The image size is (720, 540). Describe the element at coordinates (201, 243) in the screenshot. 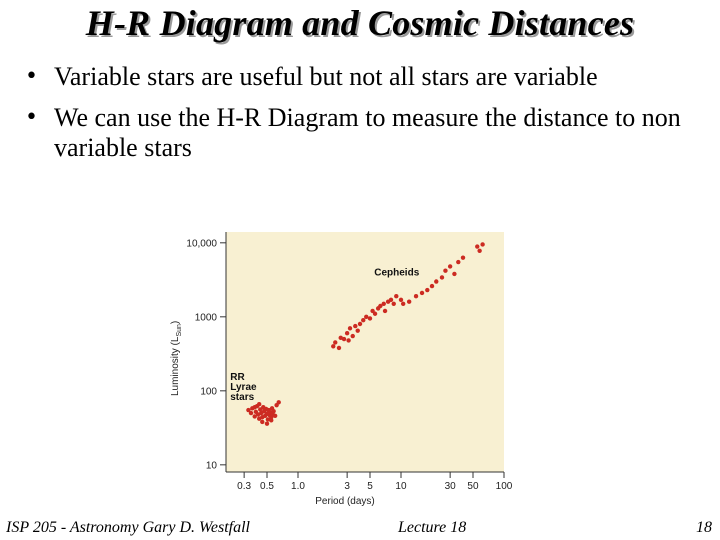

I see `y-tick-label: 10,000` at that location.